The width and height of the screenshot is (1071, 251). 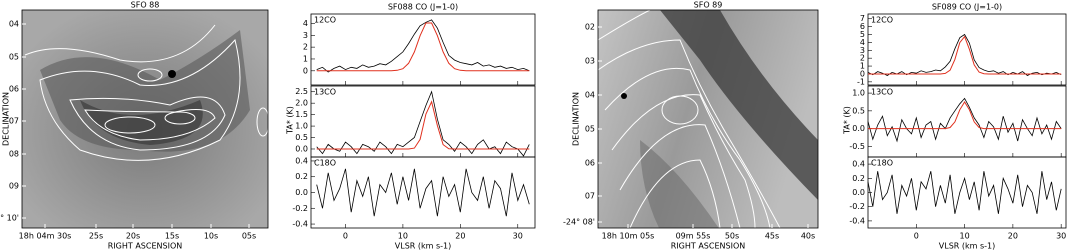 I want to click on x-tick-label: 50s, so click(x=732, y=236).